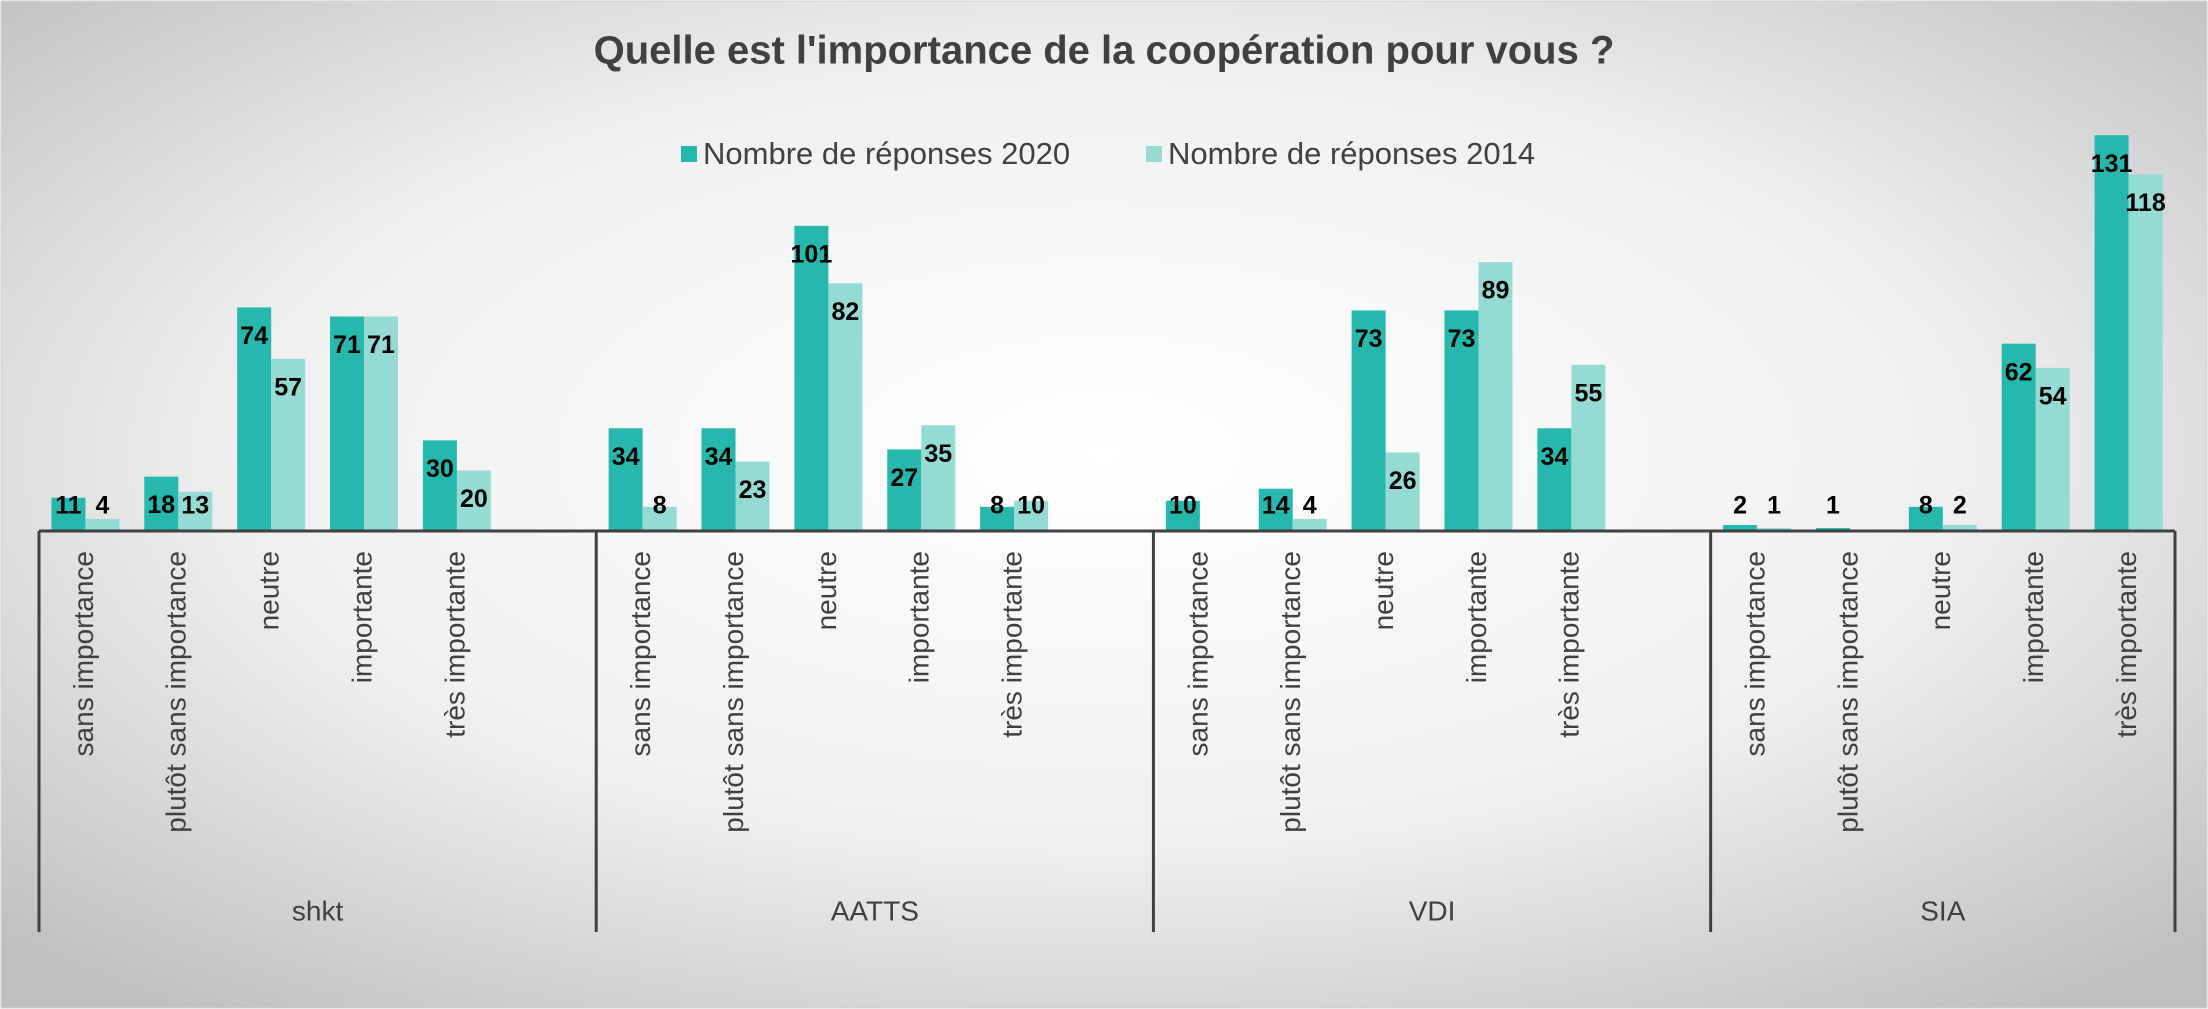  Describe the element at coordinates (2112, 164) in the screenshot. I see `data-label: 131` at that location.